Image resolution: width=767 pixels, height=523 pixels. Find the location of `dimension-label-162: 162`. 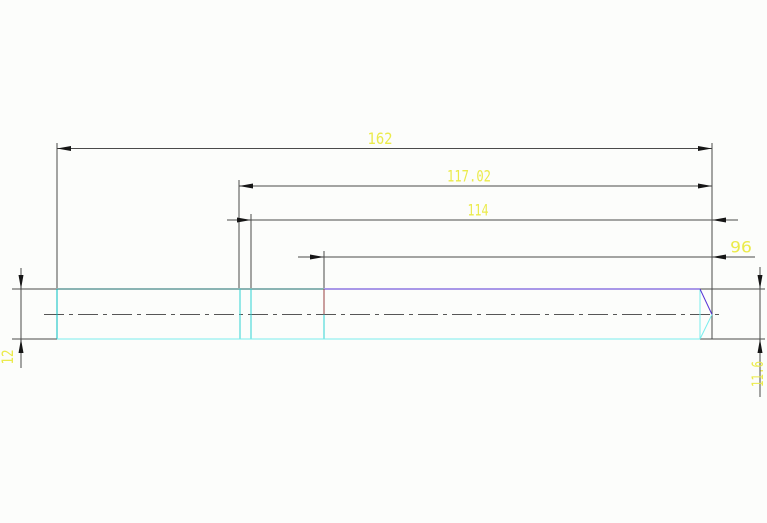

dimension-label-162: 162 is located at coordinates (380, 138).